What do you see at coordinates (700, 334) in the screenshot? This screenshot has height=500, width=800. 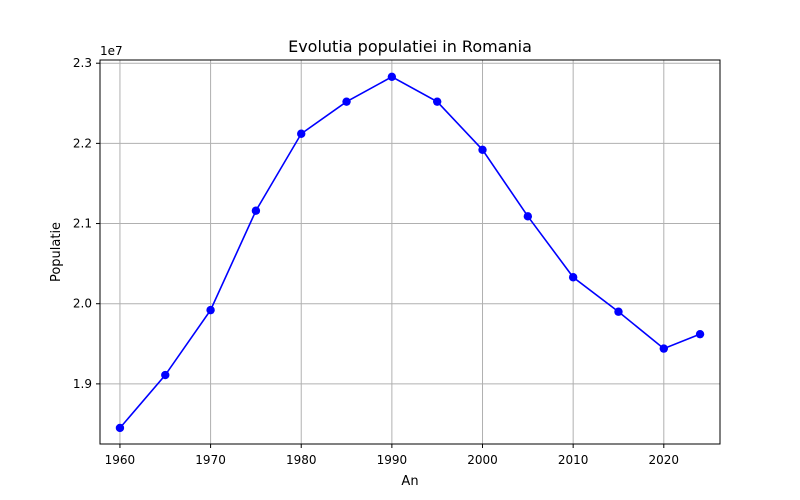 I see `data-point-2024` at bounding box center [700, 334].